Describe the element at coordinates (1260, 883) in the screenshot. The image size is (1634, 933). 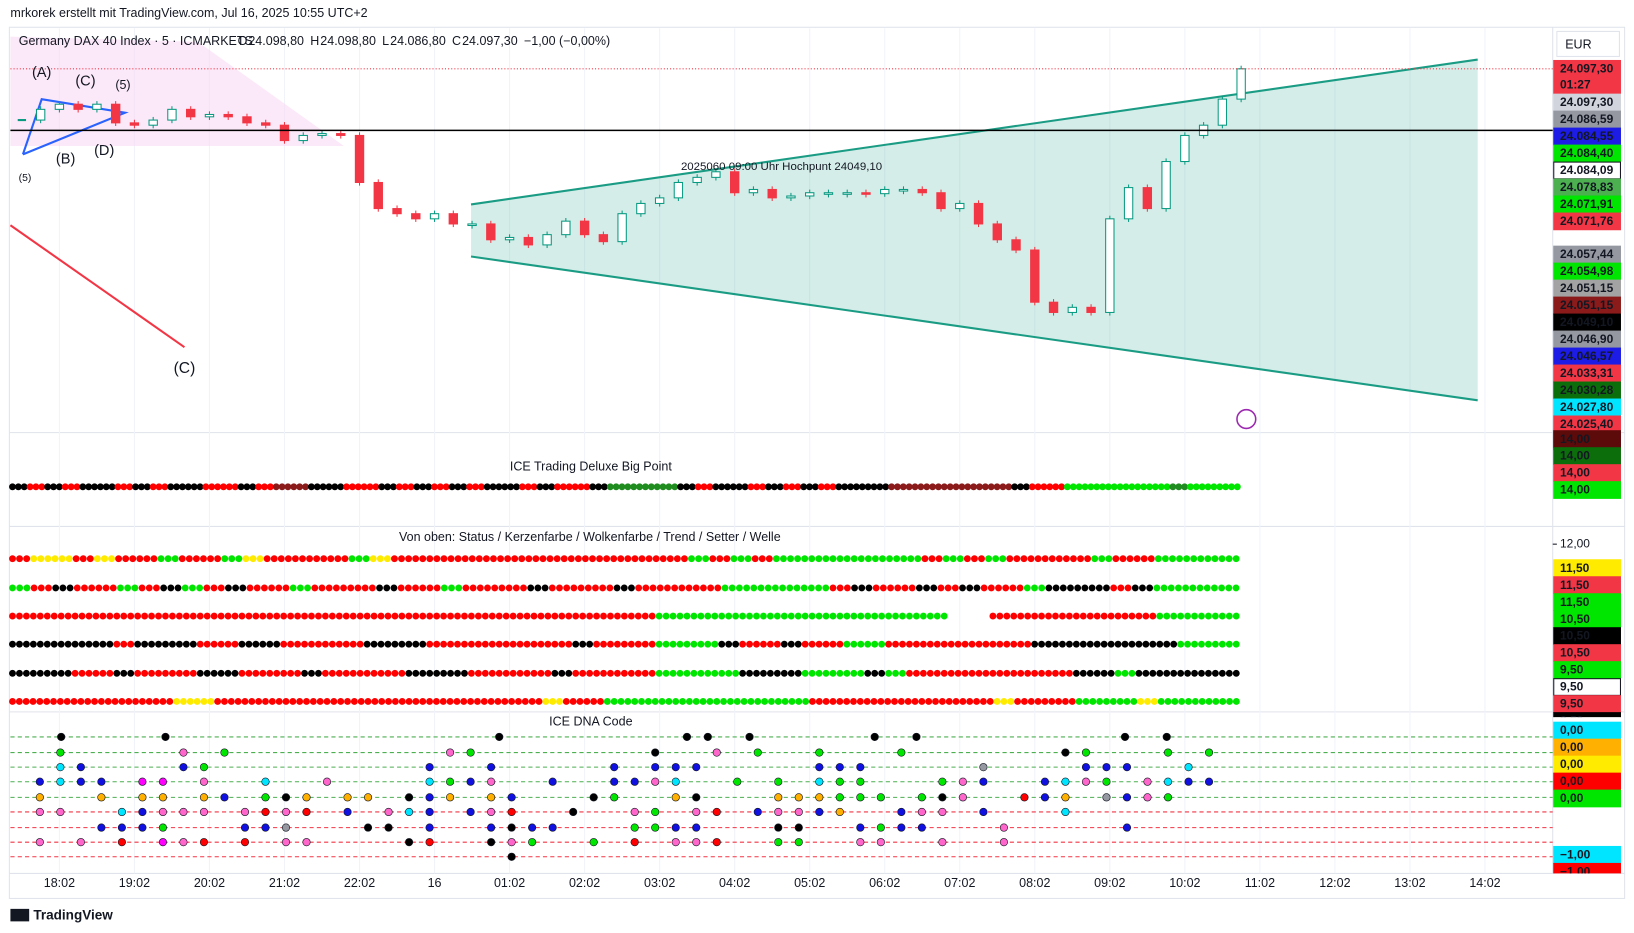
I see `x-tick-label: 11:02` at that location.